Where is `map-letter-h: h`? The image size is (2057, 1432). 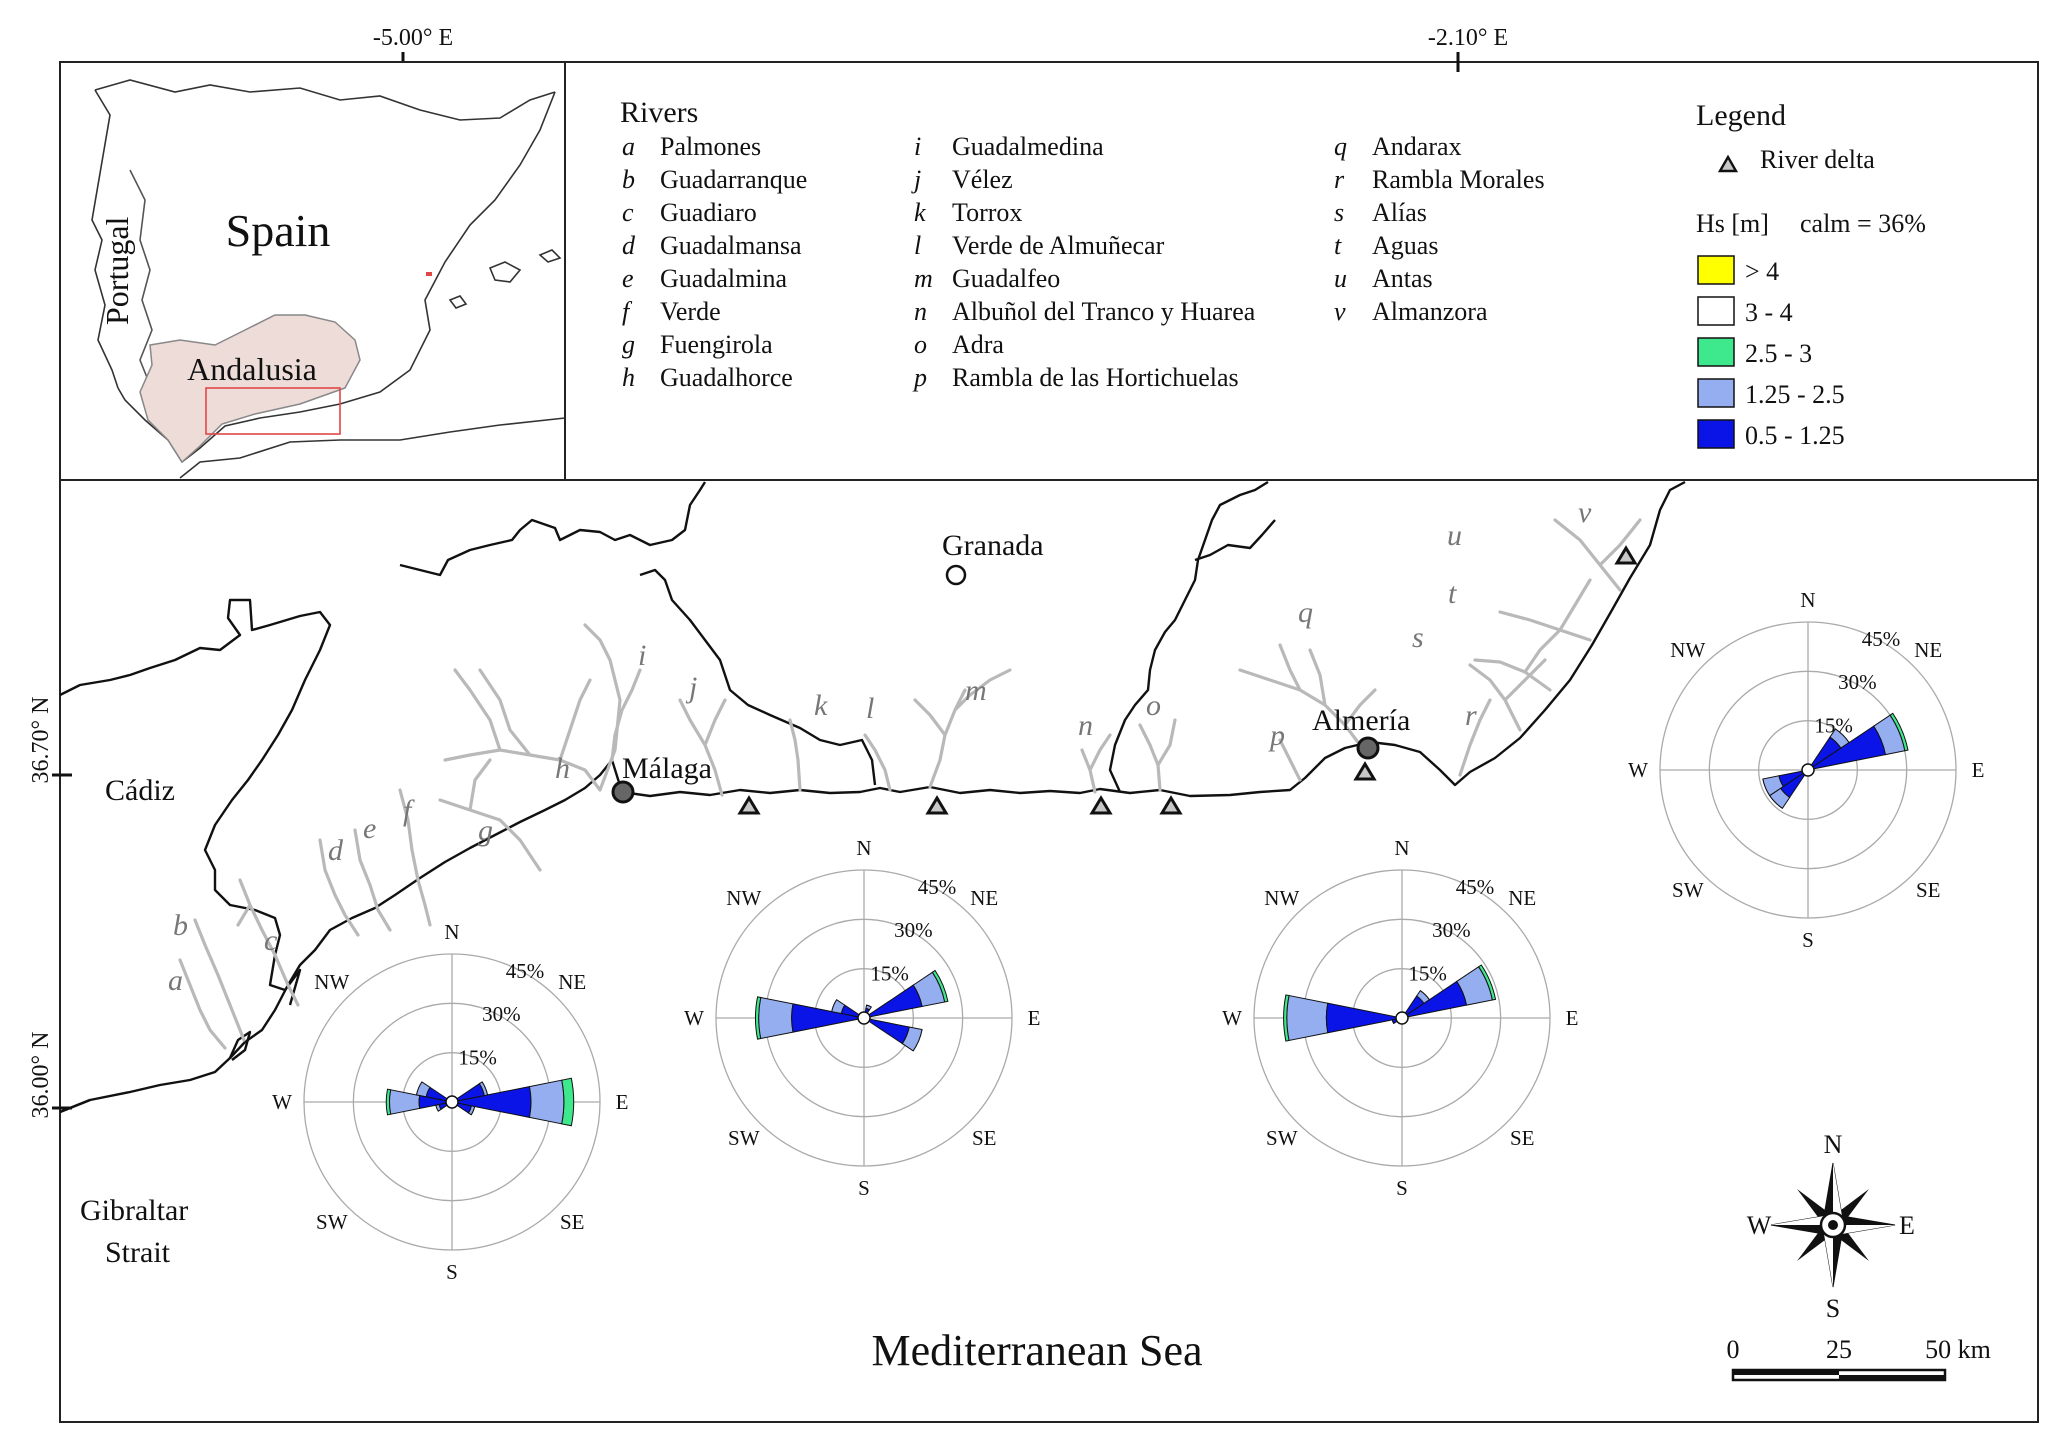
map-letter-h: h is located at coordinates (562, 768).